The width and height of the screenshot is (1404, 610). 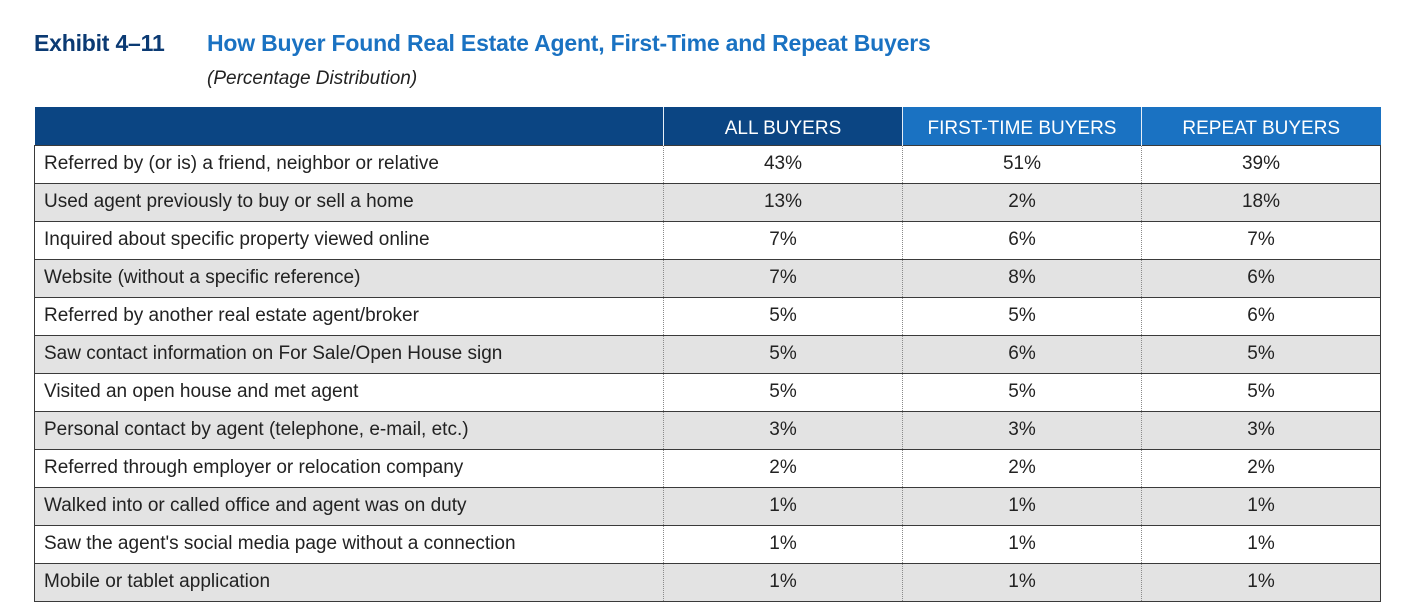 I want to click on row-label: Website (without a specific reference), so click(x=349, y=277).